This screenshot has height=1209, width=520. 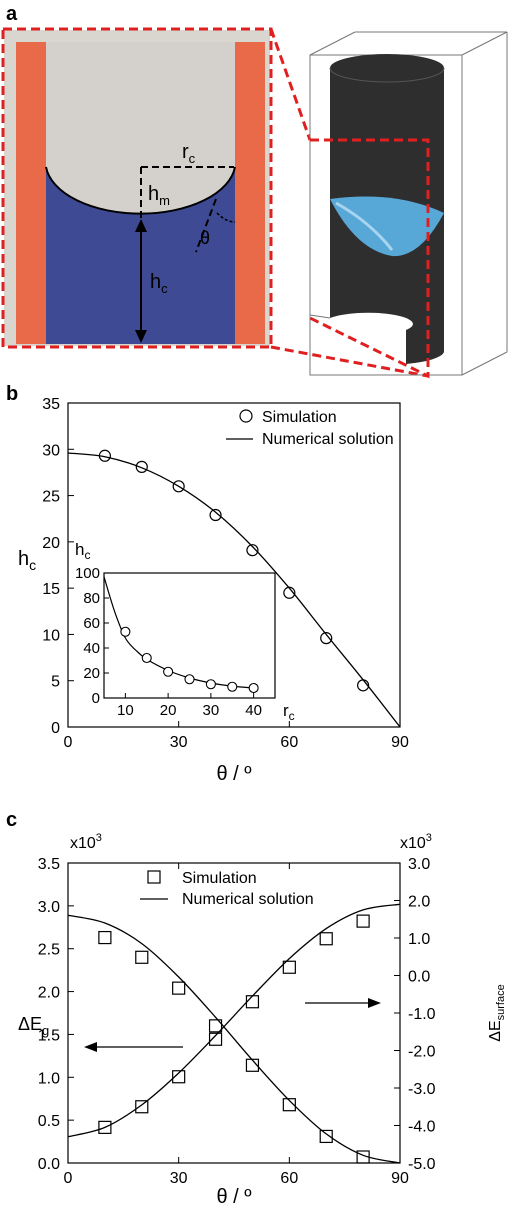 What do you see at coordinates (49, 1078) in the screenshot?
I see `plot-c-ytick-left-label: 1.0` at bounding box center [49, 1078].